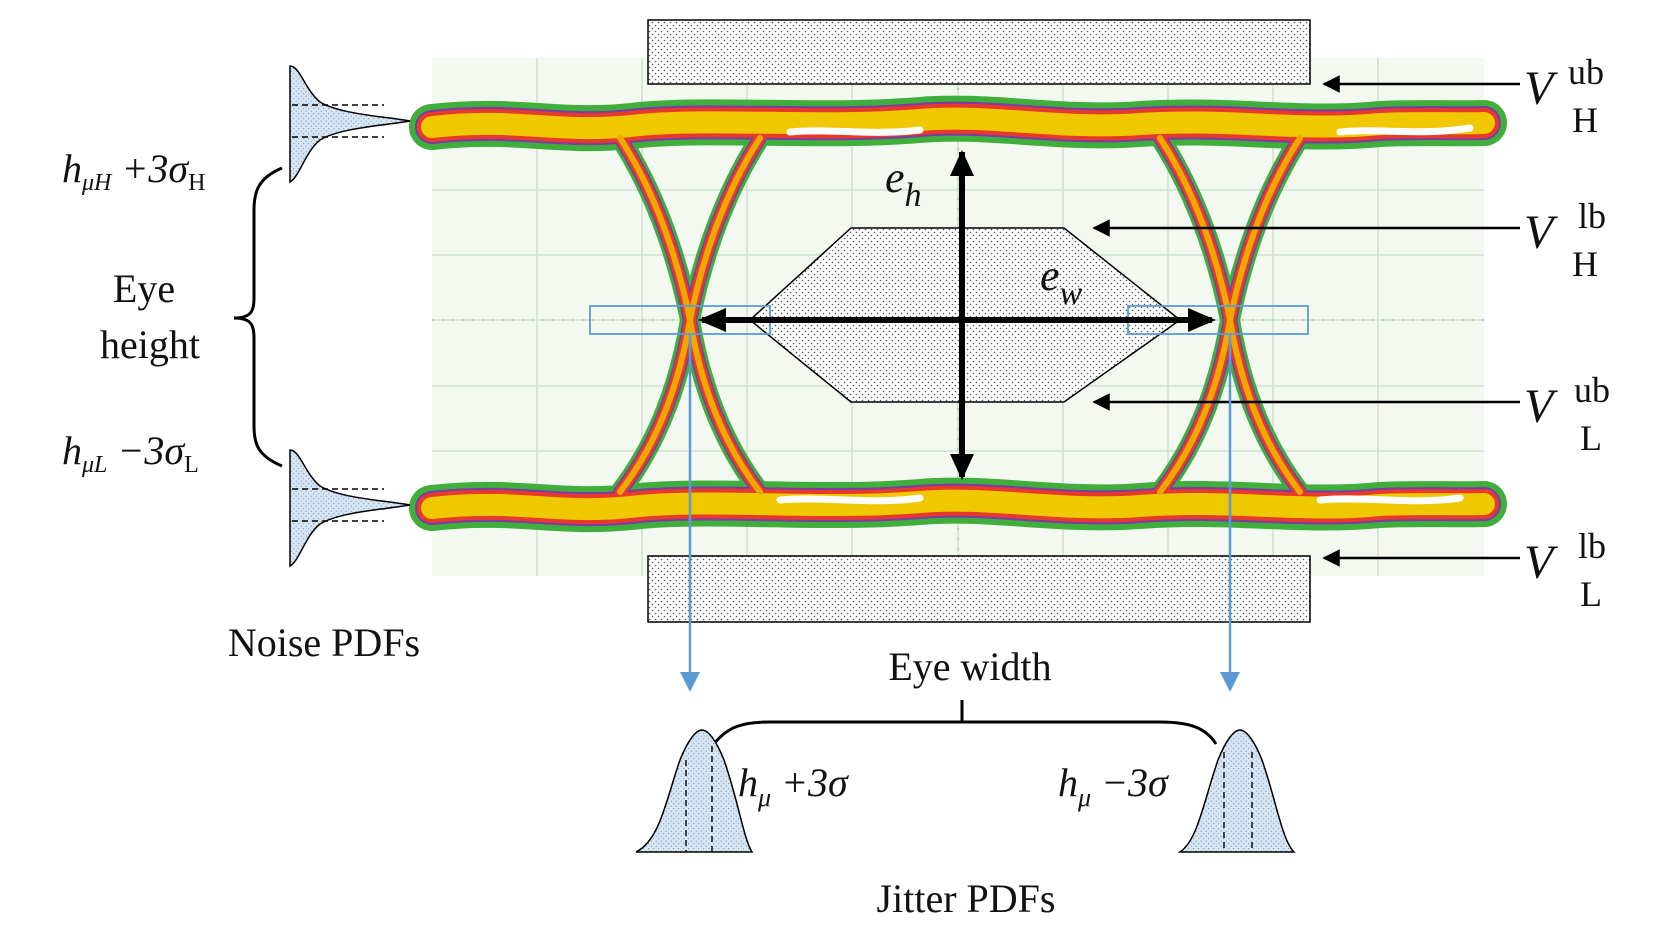  Describe the element at coordinates (324, 642) in the screenshot. I see `noise-pdfs-caption: Noise PDFs` at that location.